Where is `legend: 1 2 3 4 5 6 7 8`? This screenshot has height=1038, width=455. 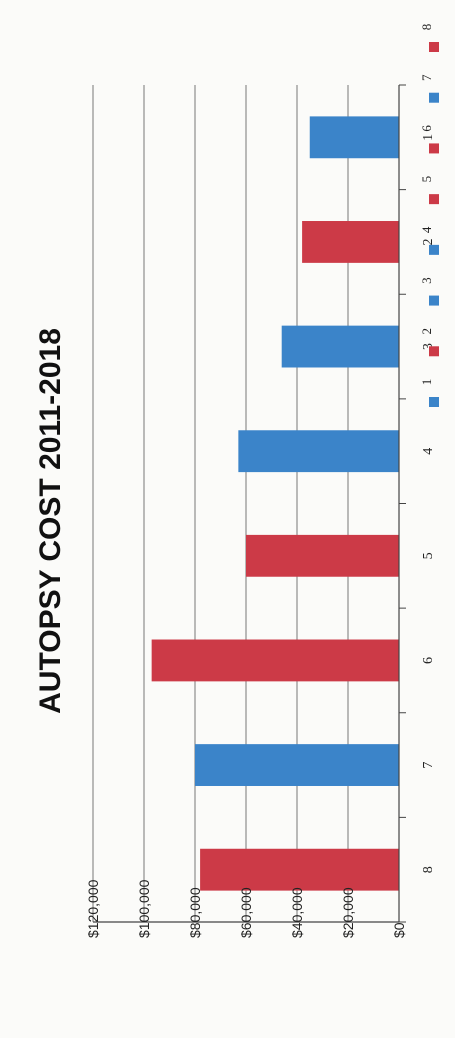
legend: 1 2 3 4 5 6 7 8 is located at coordinates (429, 215).